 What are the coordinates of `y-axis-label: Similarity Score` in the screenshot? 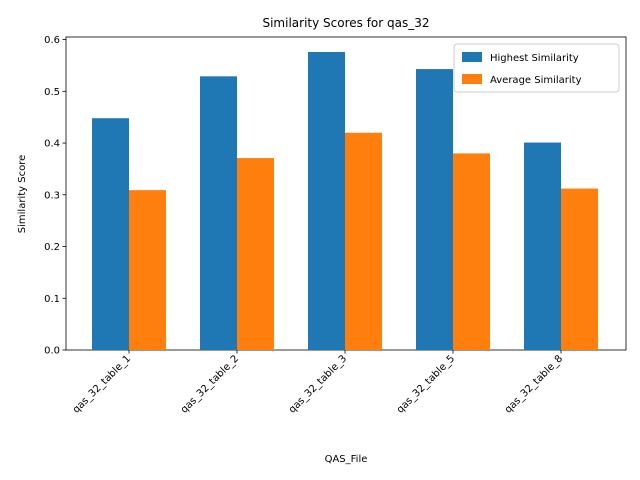 It's located at (22, 194).